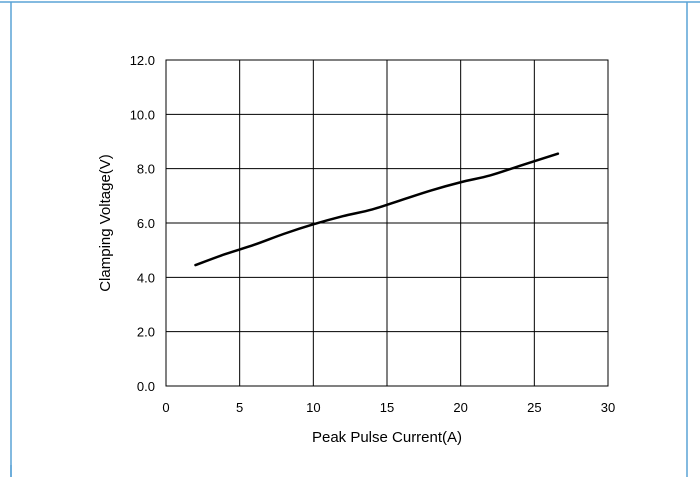 The image size is (700, 477). What do you see at coordinates (165, 407) in the screenshot?
I see `x-tick-label: 0` at bounding box center [165, 407].